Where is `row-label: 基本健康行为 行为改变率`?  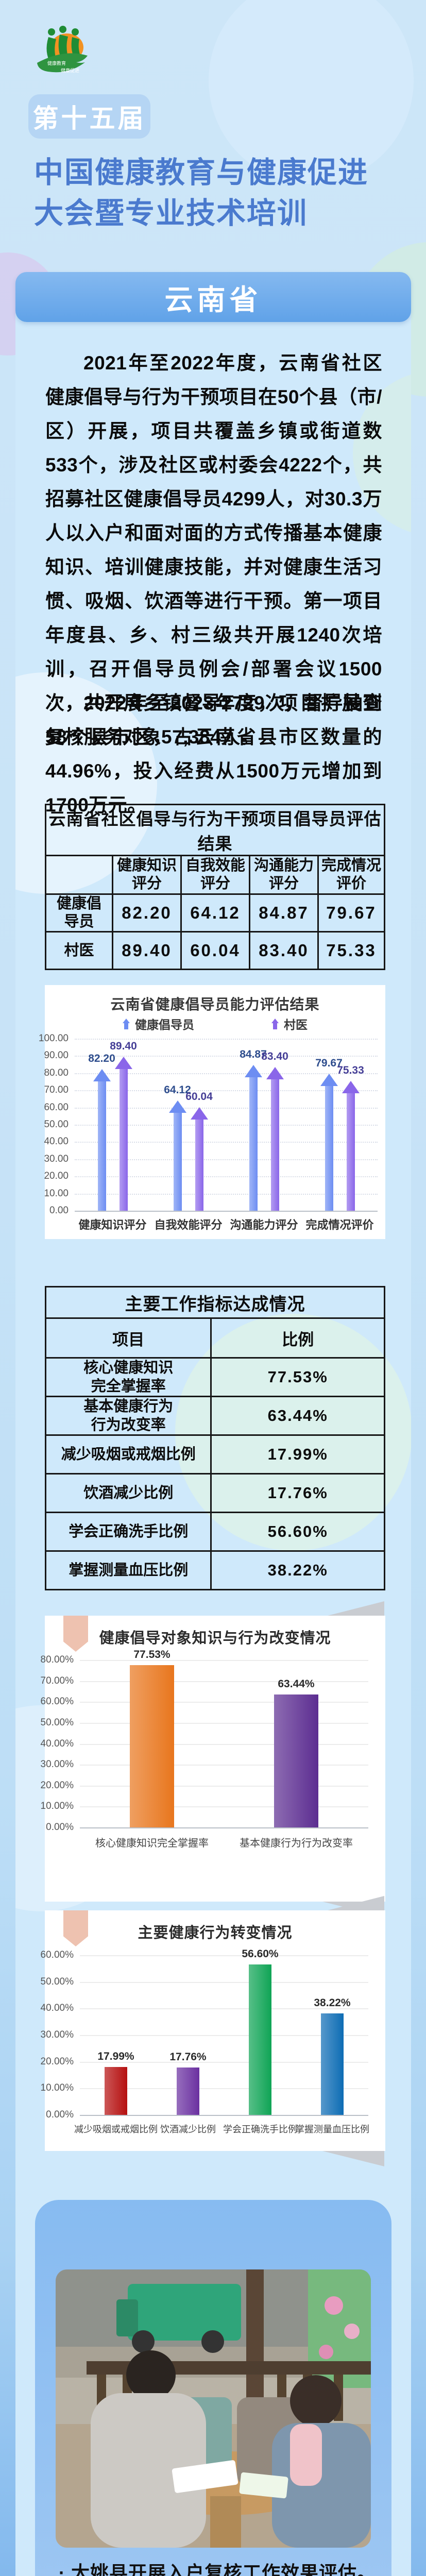 row-label: 基本健康行为 行为改变率 is located at coordinates (128, 1416).